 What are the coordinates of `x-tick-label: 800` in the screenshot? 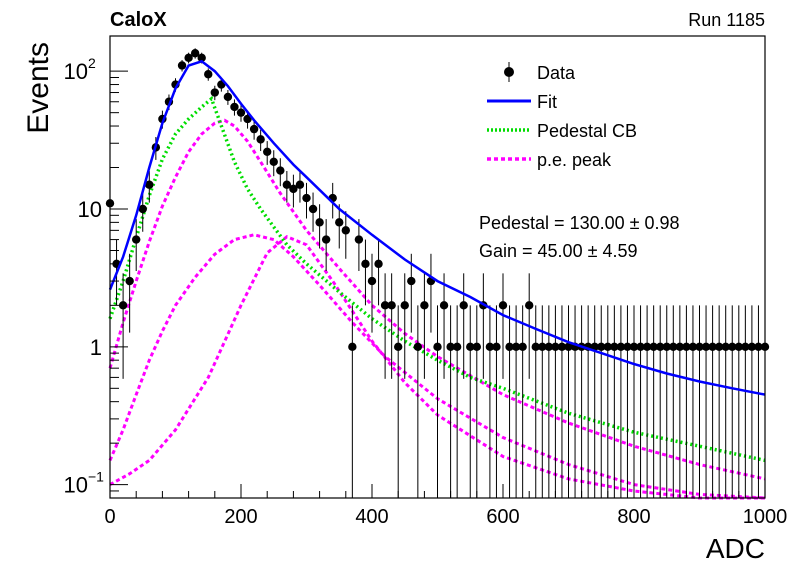 It's located at (633, 517).